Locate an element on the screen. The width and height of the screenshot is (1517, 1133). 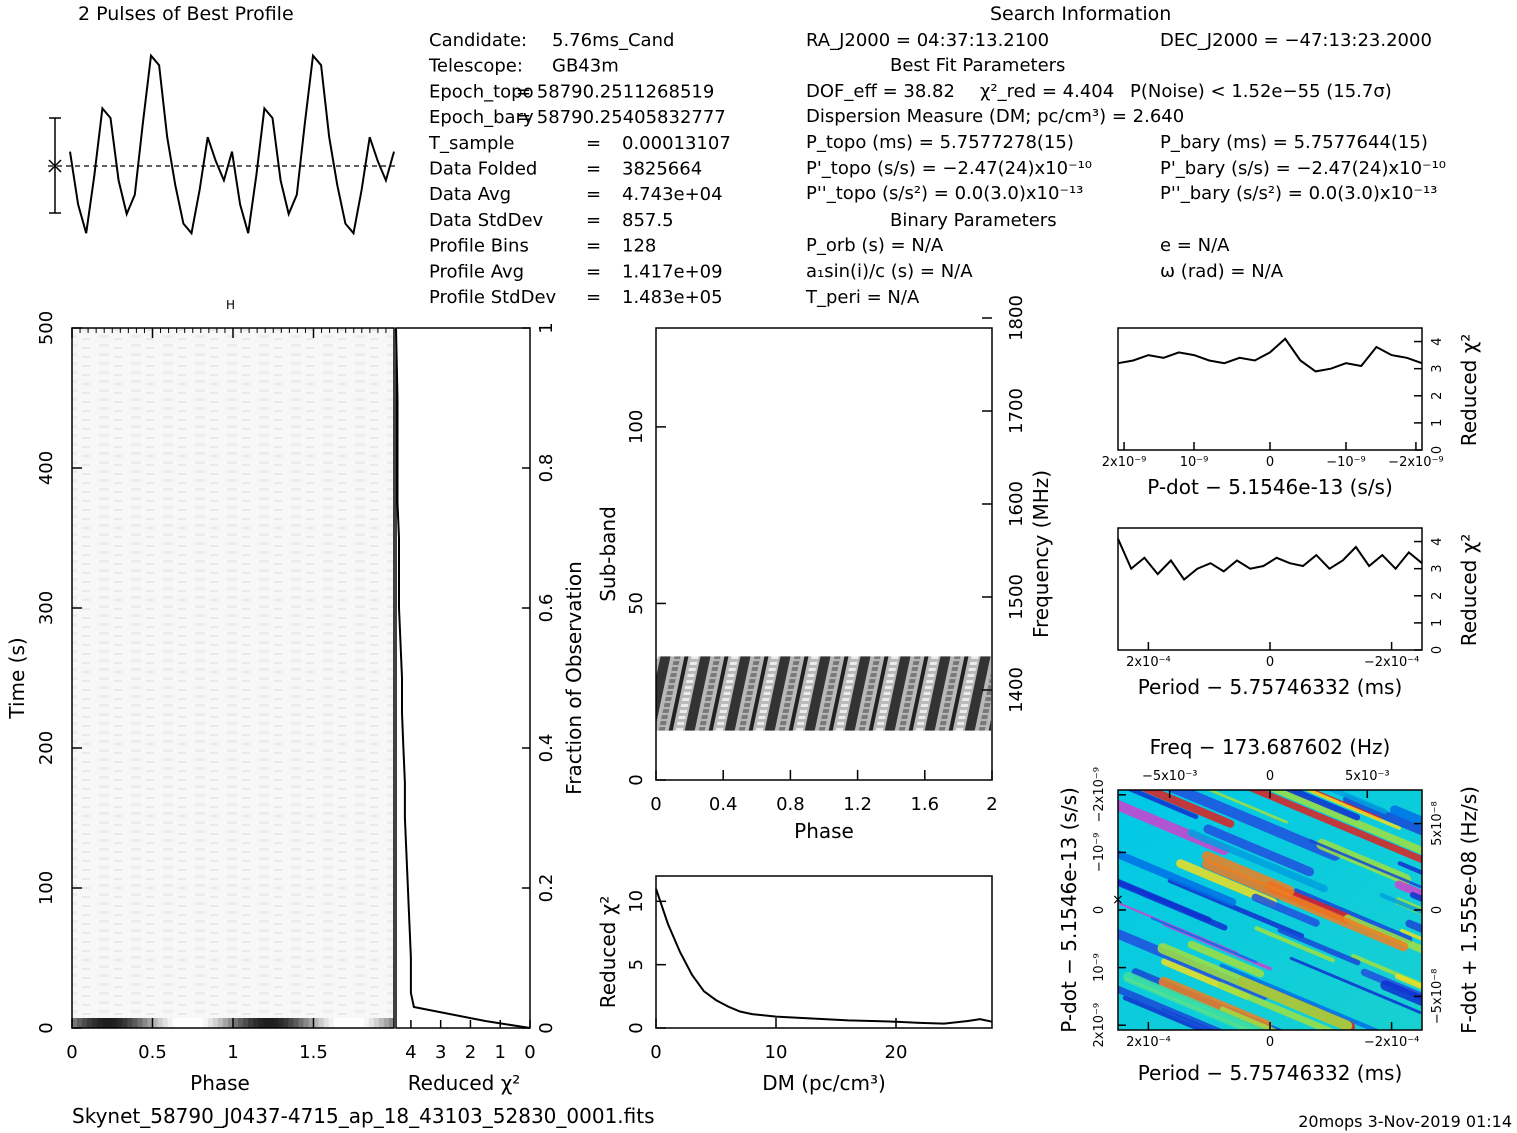
info-value: 0.00013107 is located at coordinates (676, 143).